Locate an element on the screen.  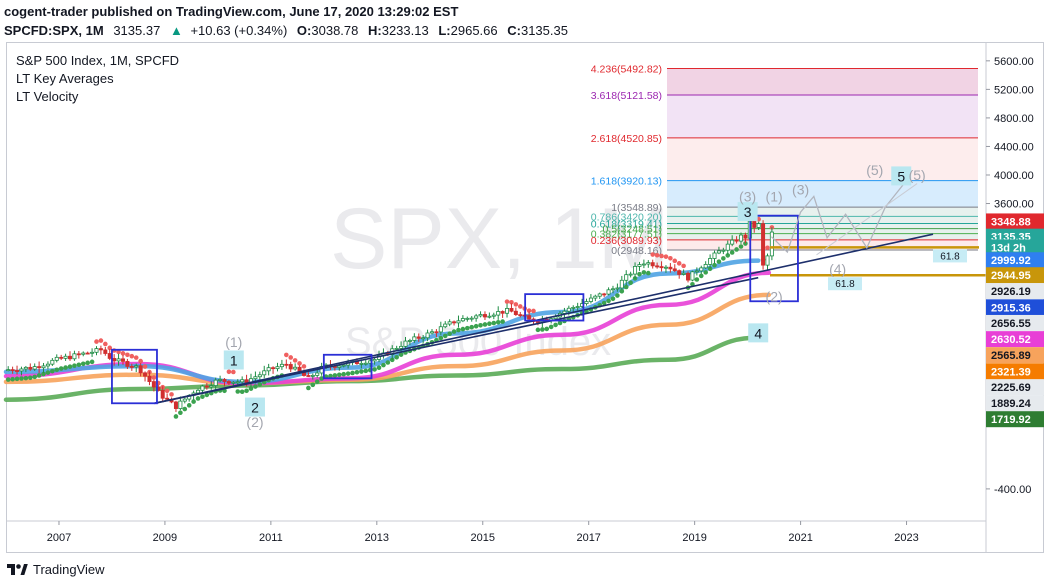
x-tick-label: 2023 is located at coordinates (906, 538).